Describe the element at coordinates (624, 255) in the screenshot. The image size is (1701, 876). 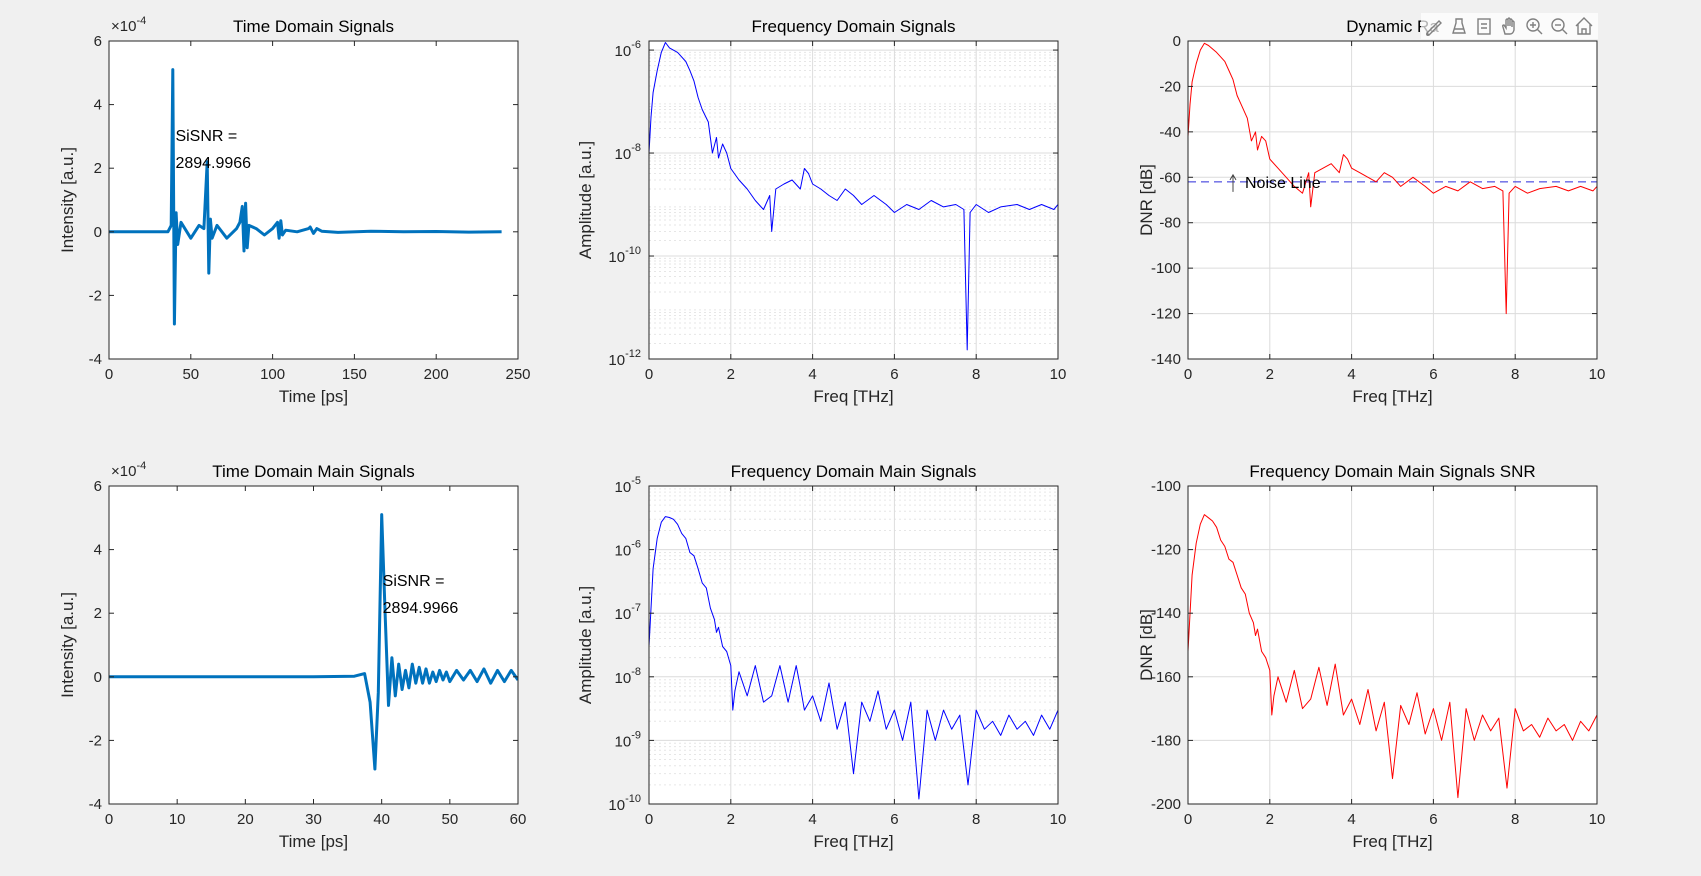
I see `y-tick-label: 10-10` at that location.